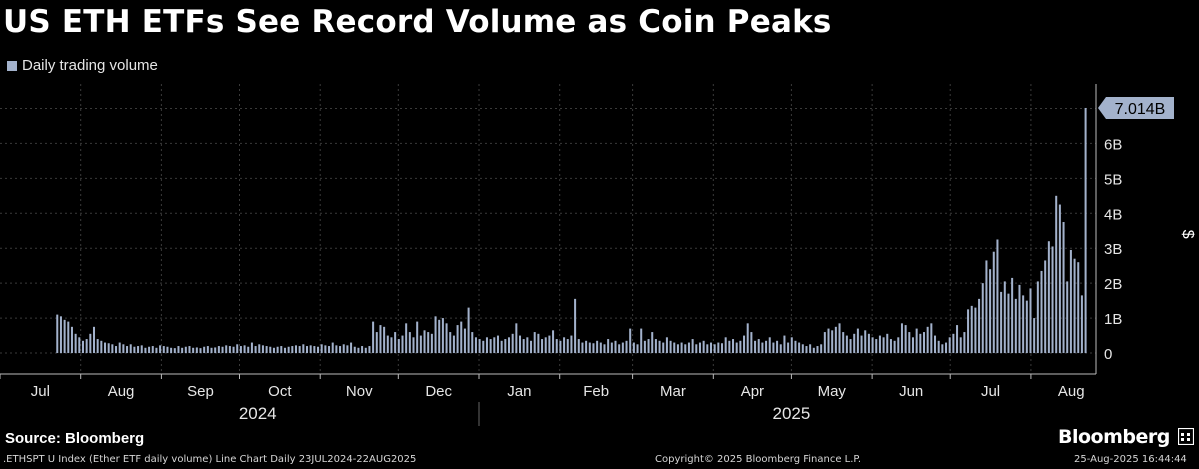  I want to click on y-tick-label: 5B, so click(1113, 179).